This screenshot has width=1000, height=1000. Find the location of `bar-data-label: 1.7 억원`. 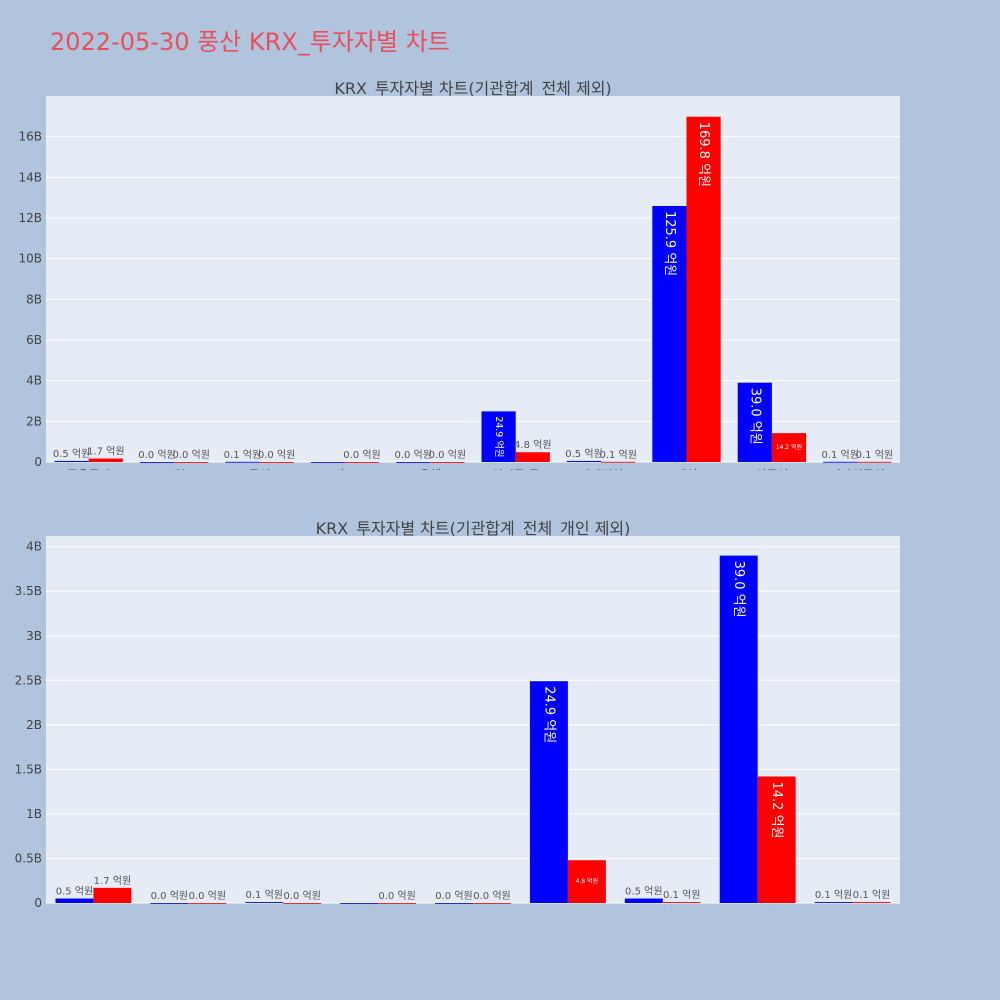

bar-data-label: 1.7 억원 is located at coordinates (112, 881).